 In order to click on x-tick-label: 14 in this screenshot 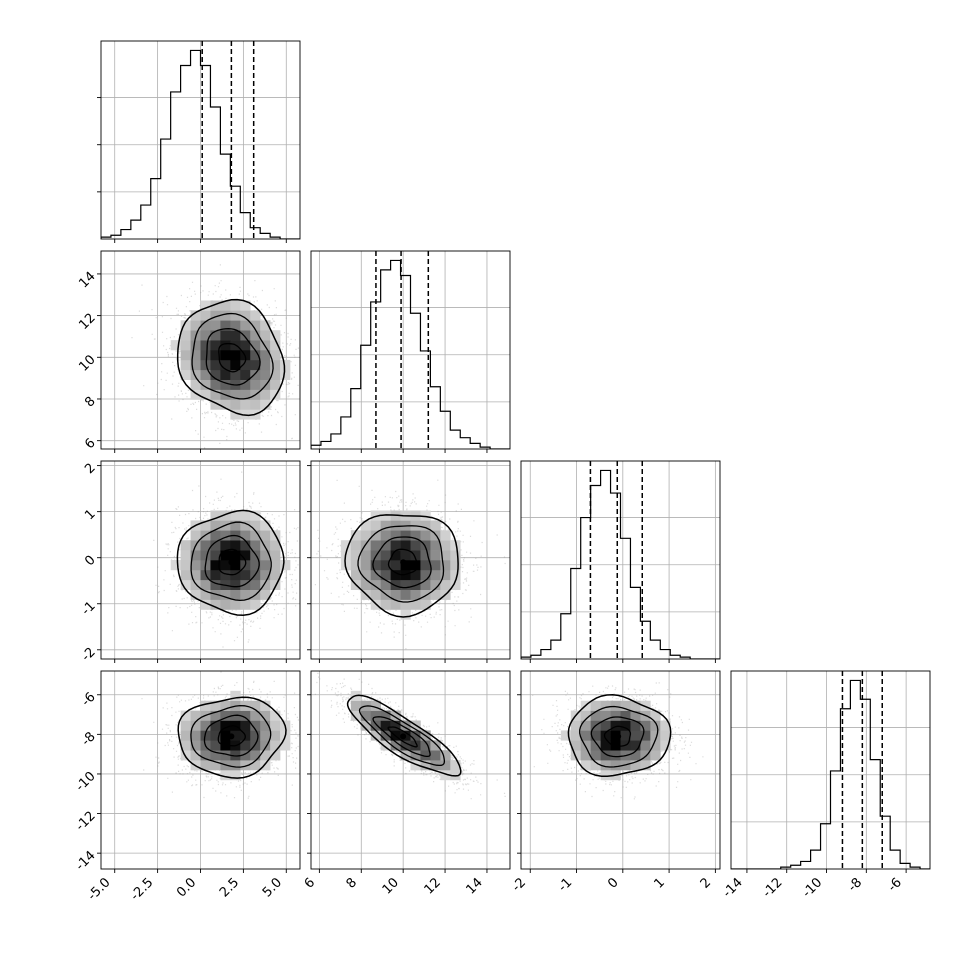, I will do `click(474, 886)`.